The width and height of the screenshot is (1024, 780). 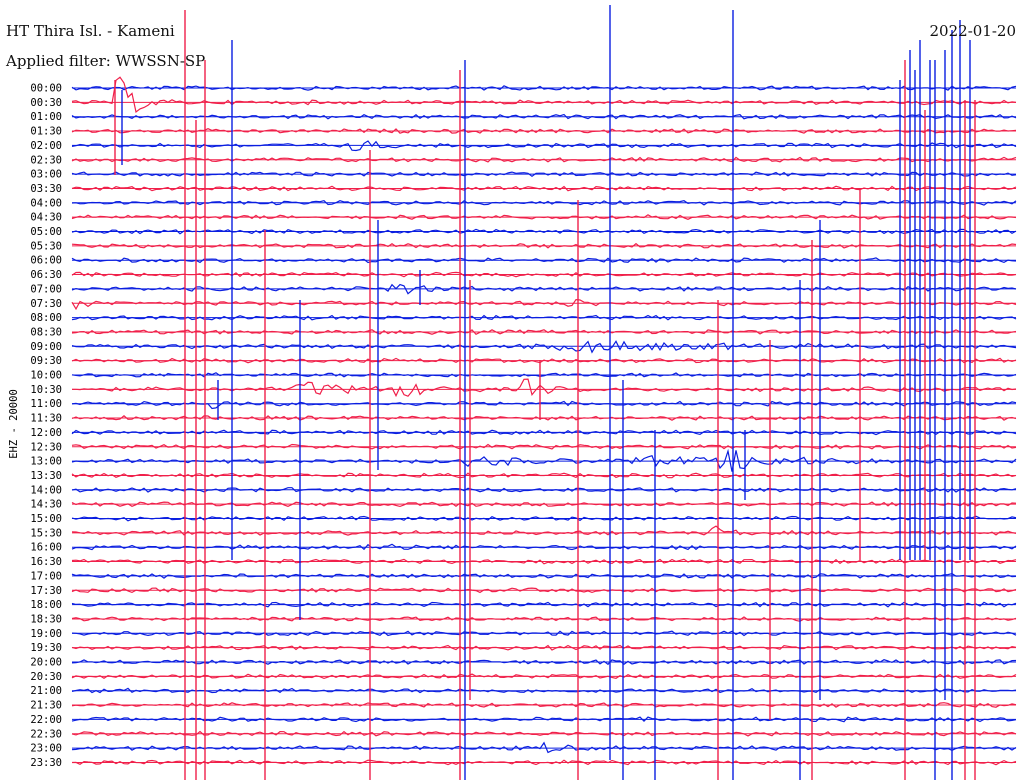 What do you see at coordinates (46, 232) in the screenshot?
I see `time-tick-label: 05:00` at bounding box center [46, 232].